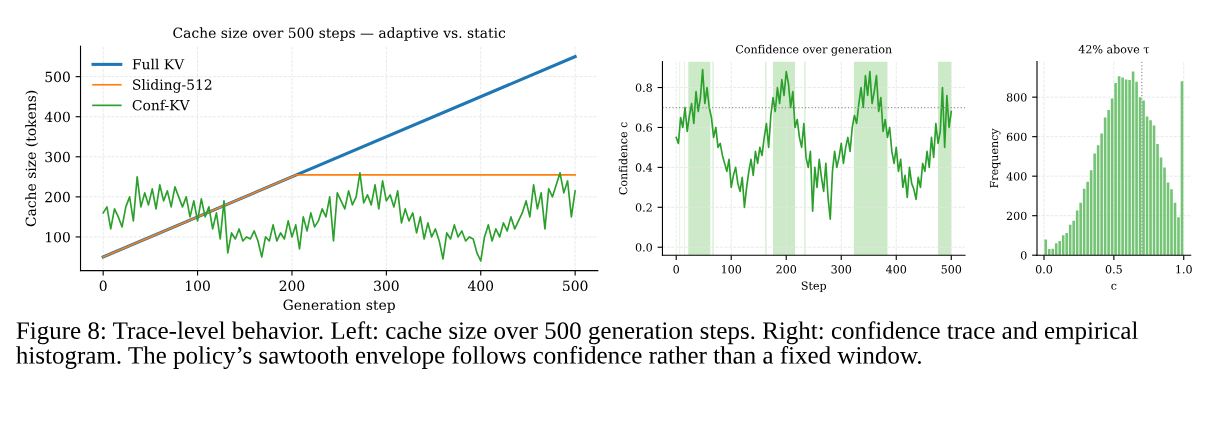 The height and width of the screenshot is (440, 1220). What do you see at coordinates (643, 207) in the screenshot?
I see `y-tick-label: 0.2` at bounding box center [643, 207].